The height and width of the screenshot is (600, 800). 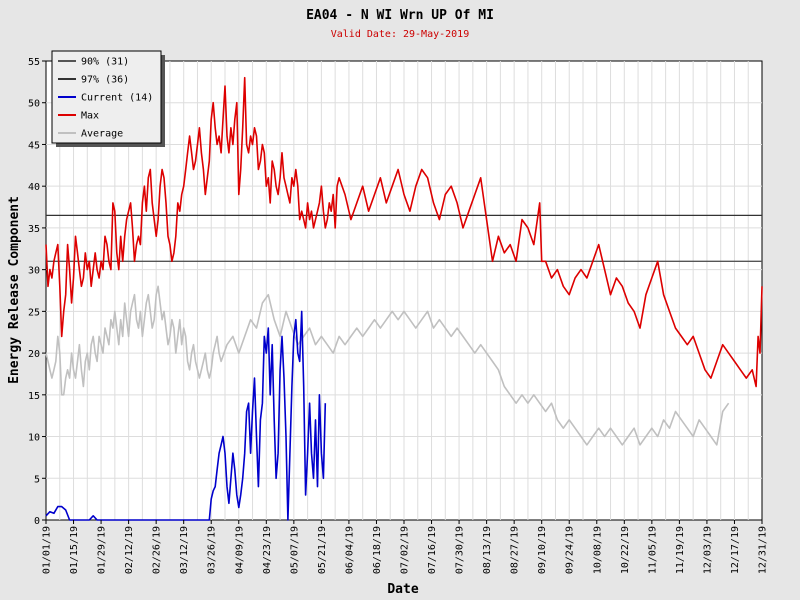 What do you see at coordinates (349, 550) in the screenshot?
I see `x-tick-label: 06/04/19` at bounding box center [349, 550].